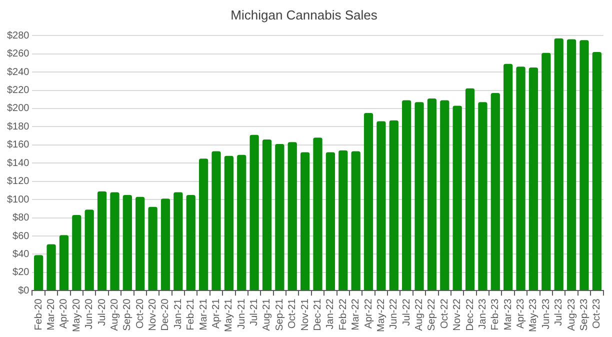  I want to click on x-tick-label: Apr-21, so click(216, 313).